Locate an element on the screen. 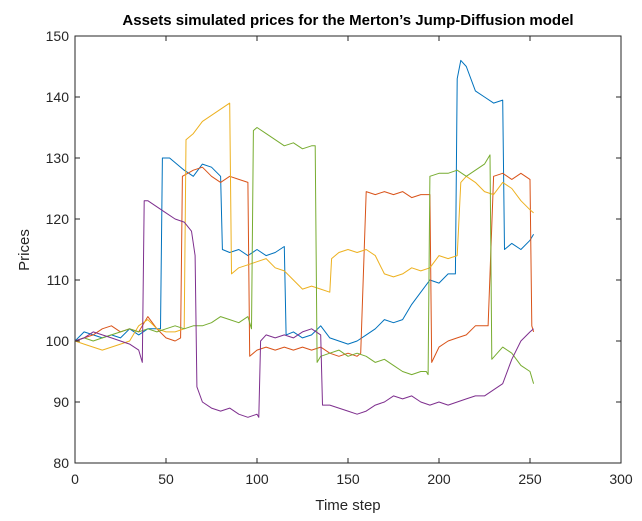 The width and height of the screenshot is (642, 521). x-axis-label: Time step is located at coordinates (347, 505).